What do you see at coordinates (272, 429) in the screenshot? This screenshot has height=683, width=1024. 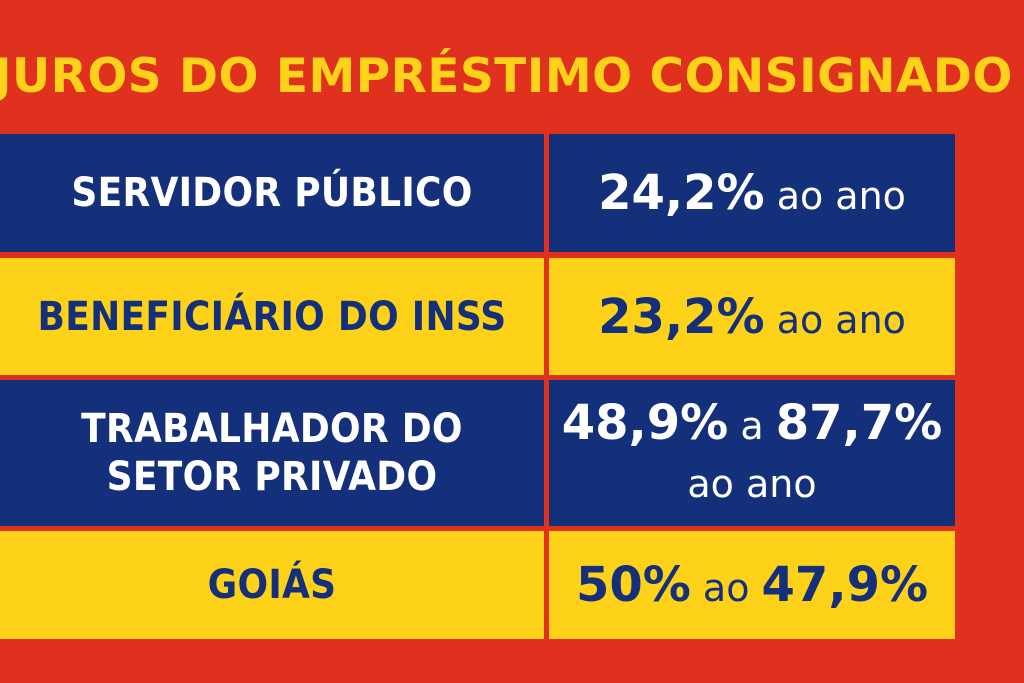 I see `row-label-line-1: TRABALHADOR DO` at bounding box center [272, 429].